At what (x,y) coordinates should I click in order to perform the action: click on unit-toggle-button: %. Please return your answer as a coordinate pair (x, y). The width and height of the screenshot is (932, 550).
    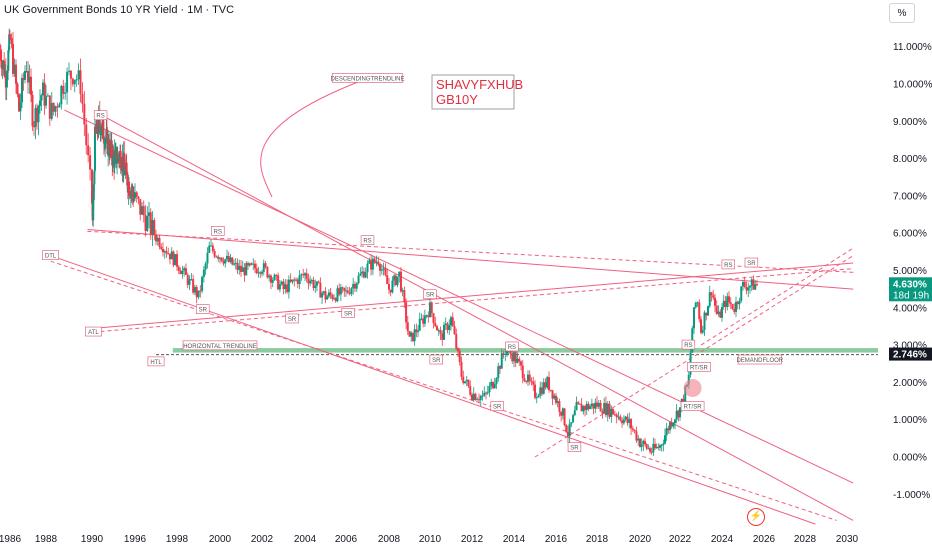
    Looking at the image, I should click on (902, 13).